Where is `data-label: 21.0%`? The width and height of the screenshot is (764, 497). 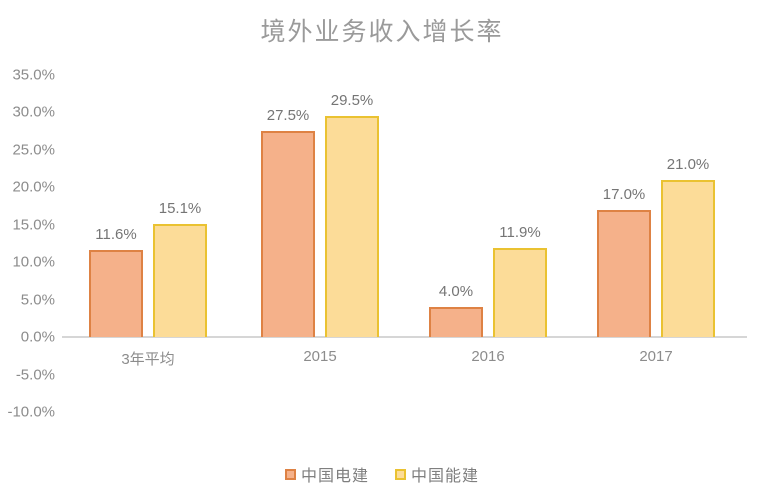
data-label: 21.0% is located at coordinates (688, 164).